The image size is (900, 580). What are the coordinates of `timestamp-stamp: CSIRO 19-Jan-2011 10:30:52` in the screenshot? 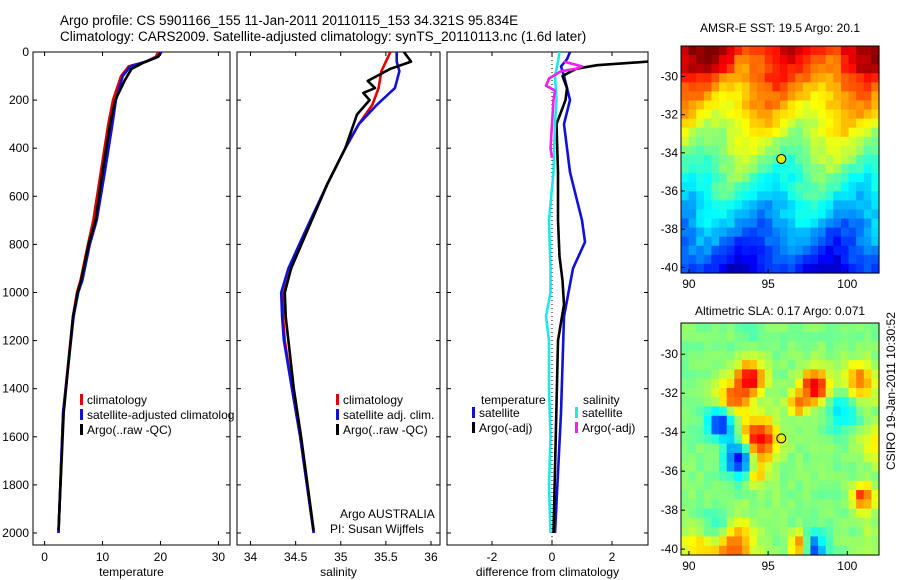 It's located at (891, 391).